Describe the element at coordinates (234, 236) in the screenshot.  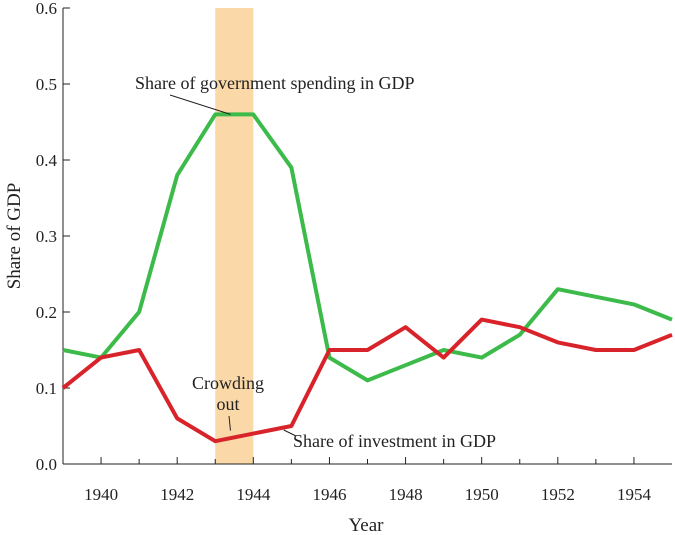
I see `shaded-region` at that location.